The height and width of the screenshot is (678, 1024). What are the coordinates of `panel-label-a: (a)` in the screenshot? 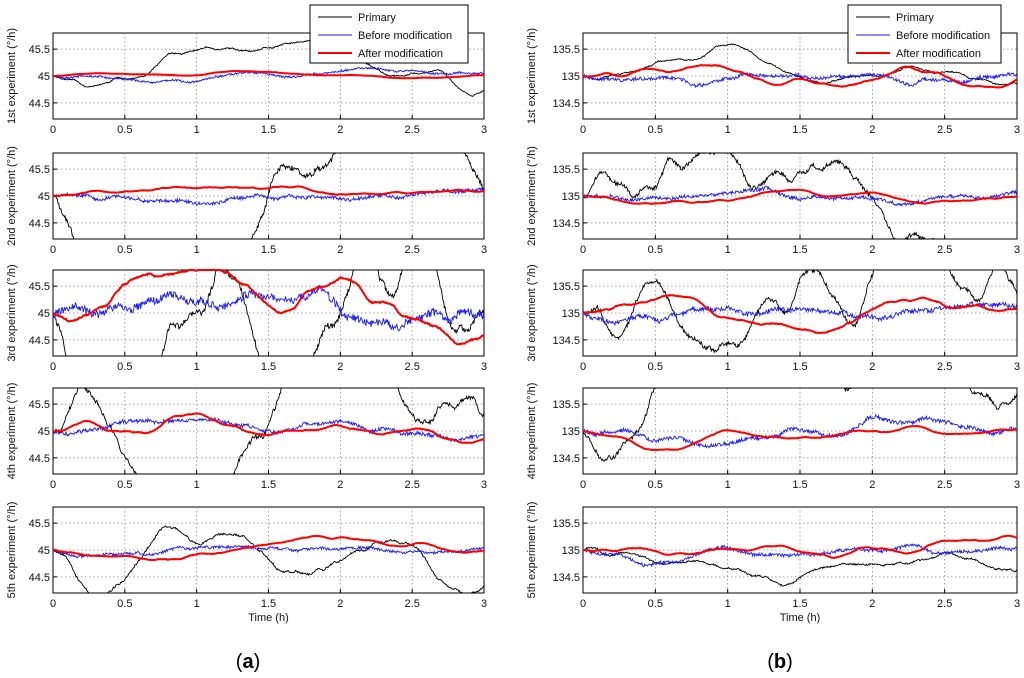 It's located at (248, 662).